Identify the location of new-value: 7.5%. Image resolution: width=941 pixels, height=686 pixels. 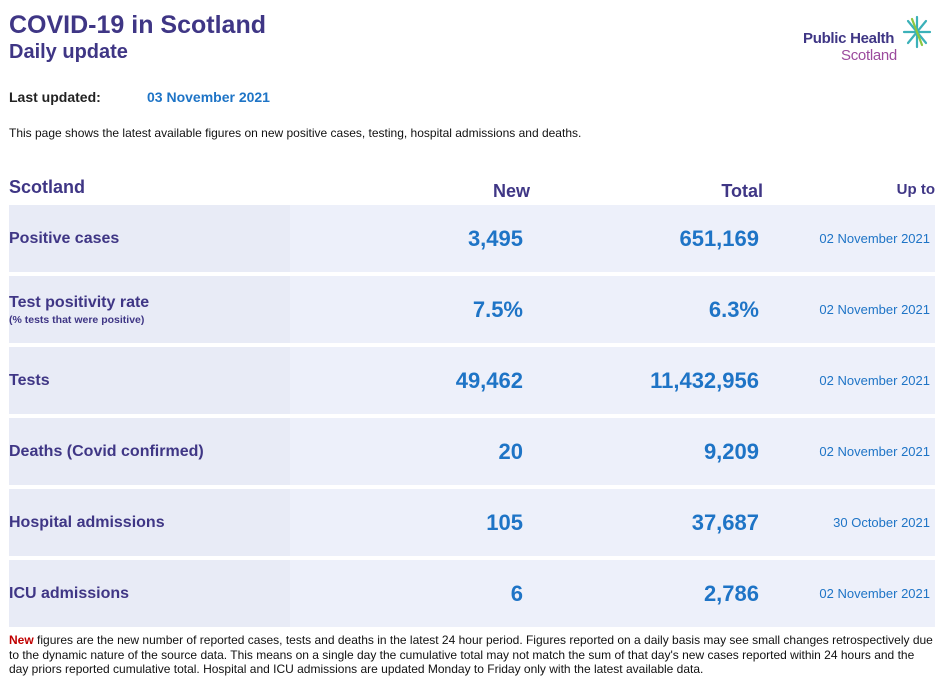
(497, 309).